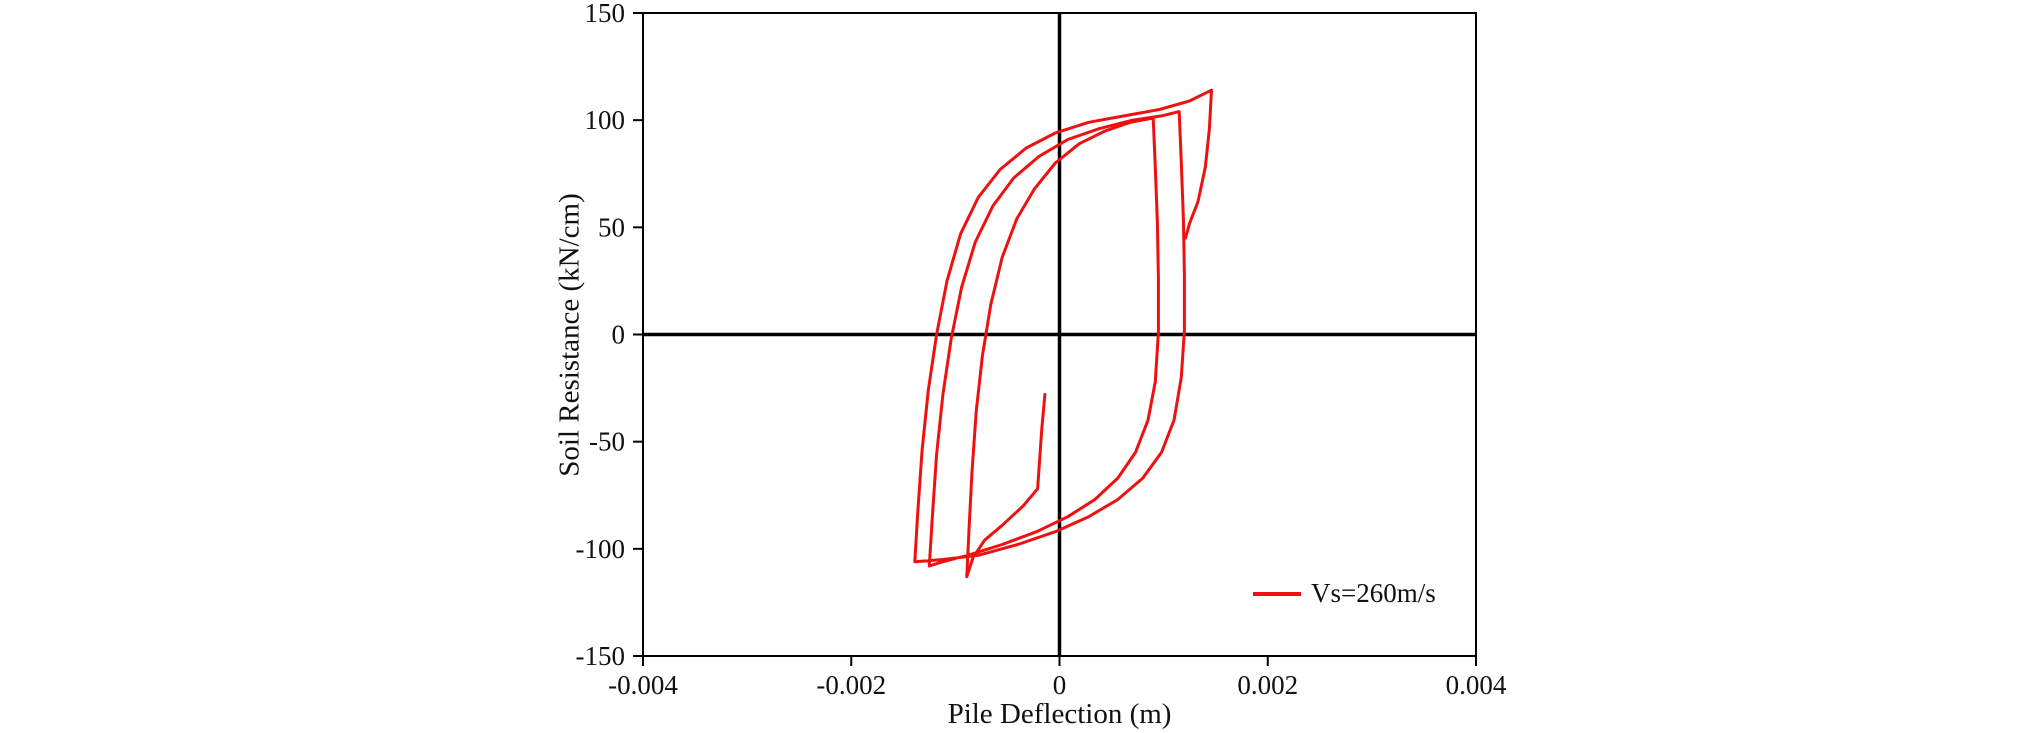  What do you see at coordinates (1267, 685) in the screenshot?
I see `x-tick-label: 0.002` at bounding box center [1267, 685].